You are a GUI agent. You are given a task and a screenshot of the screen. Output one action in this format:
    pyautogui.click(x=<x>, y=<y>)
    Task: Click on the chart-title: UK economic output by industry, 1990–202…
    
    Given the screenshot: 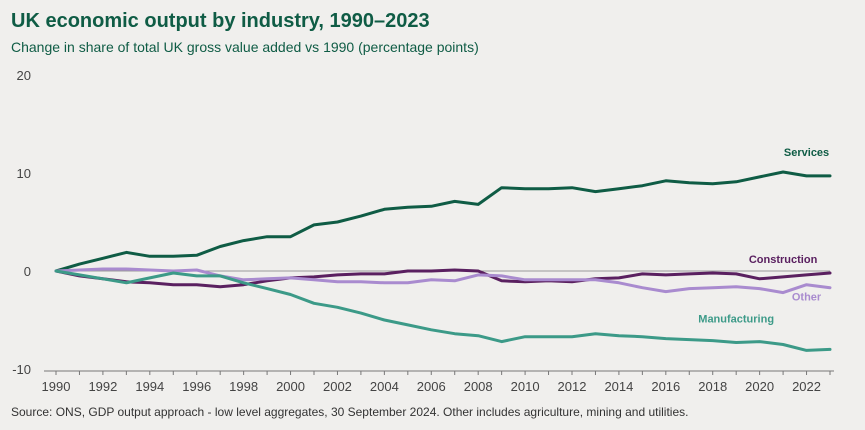 What is the action you would take?
    pyautogui.click(x=220, y=21)
    